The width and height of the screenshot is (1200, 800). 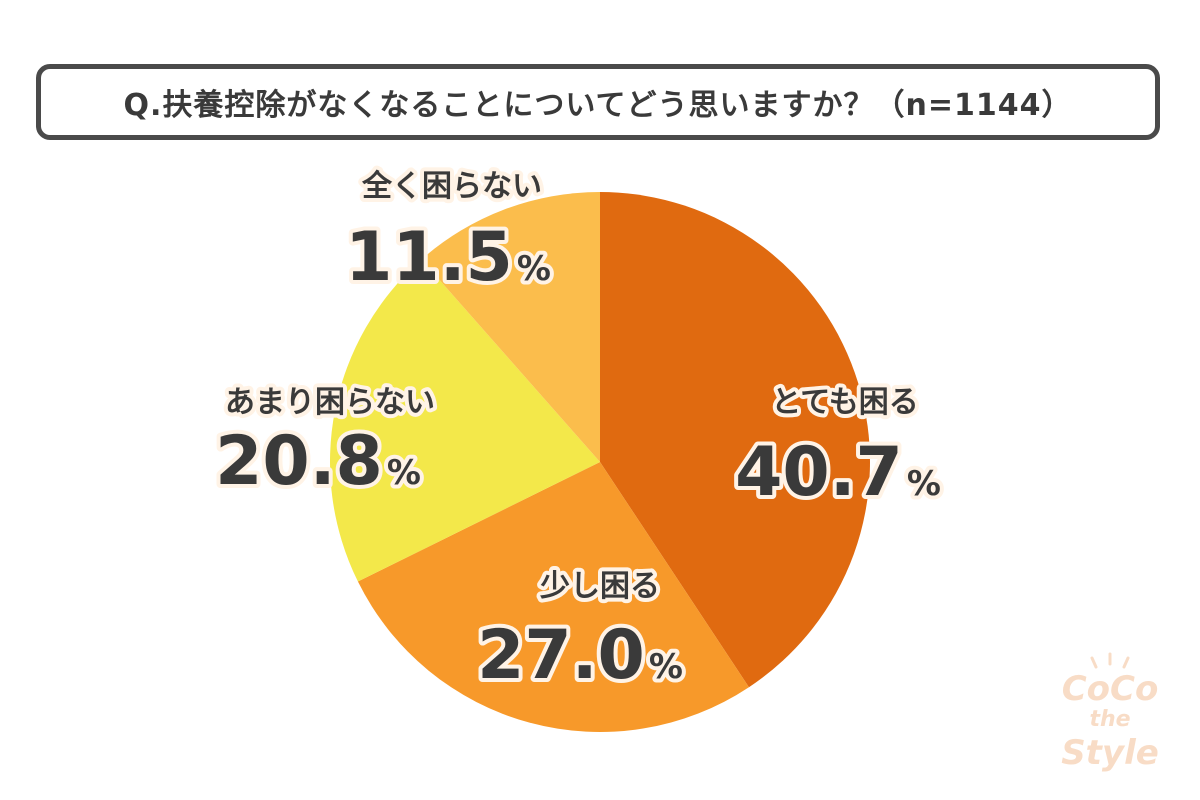 What do you see at coordinates (598, 102) in the screenshot?
I see `chart-title: Q.扶養控除がなくなることについてどう思いますか？（n=1144）` at bounding box center [598, 102].